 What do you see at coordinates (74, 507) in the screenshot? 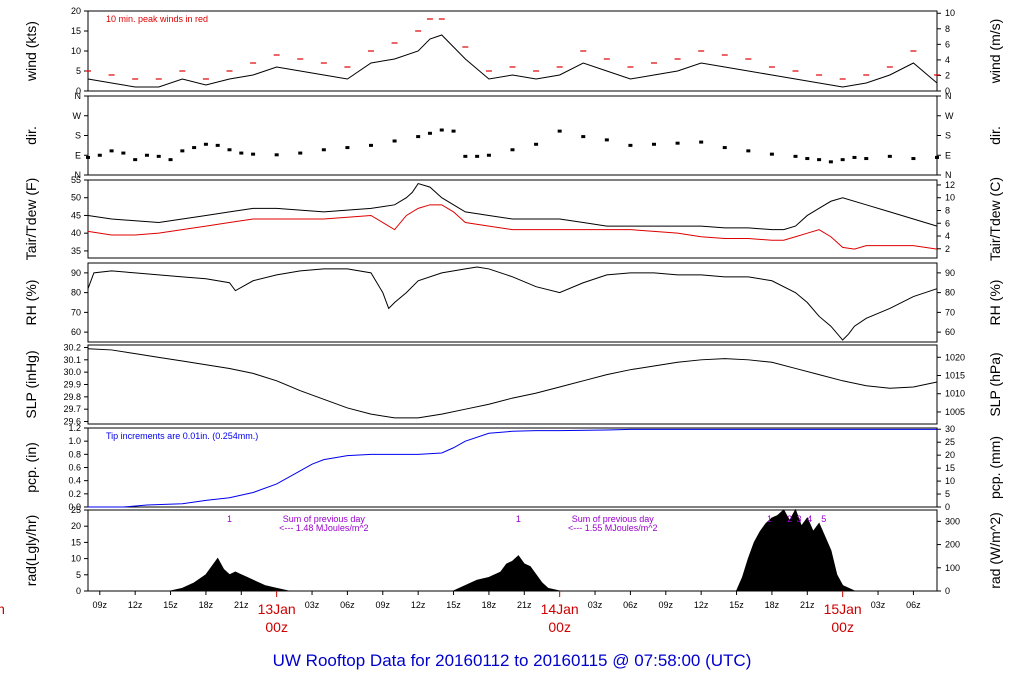
I see `pcp-tick-left-label: 0.0` at bounding box center [74, 507].